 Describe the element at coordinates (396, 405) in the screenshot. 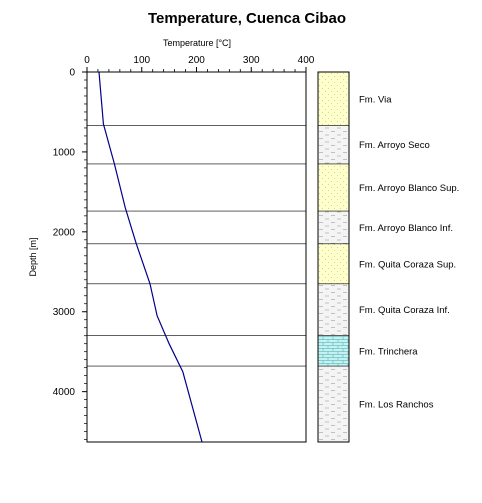

I see `stratum-label: Fm. Los Ranchos` at that location.